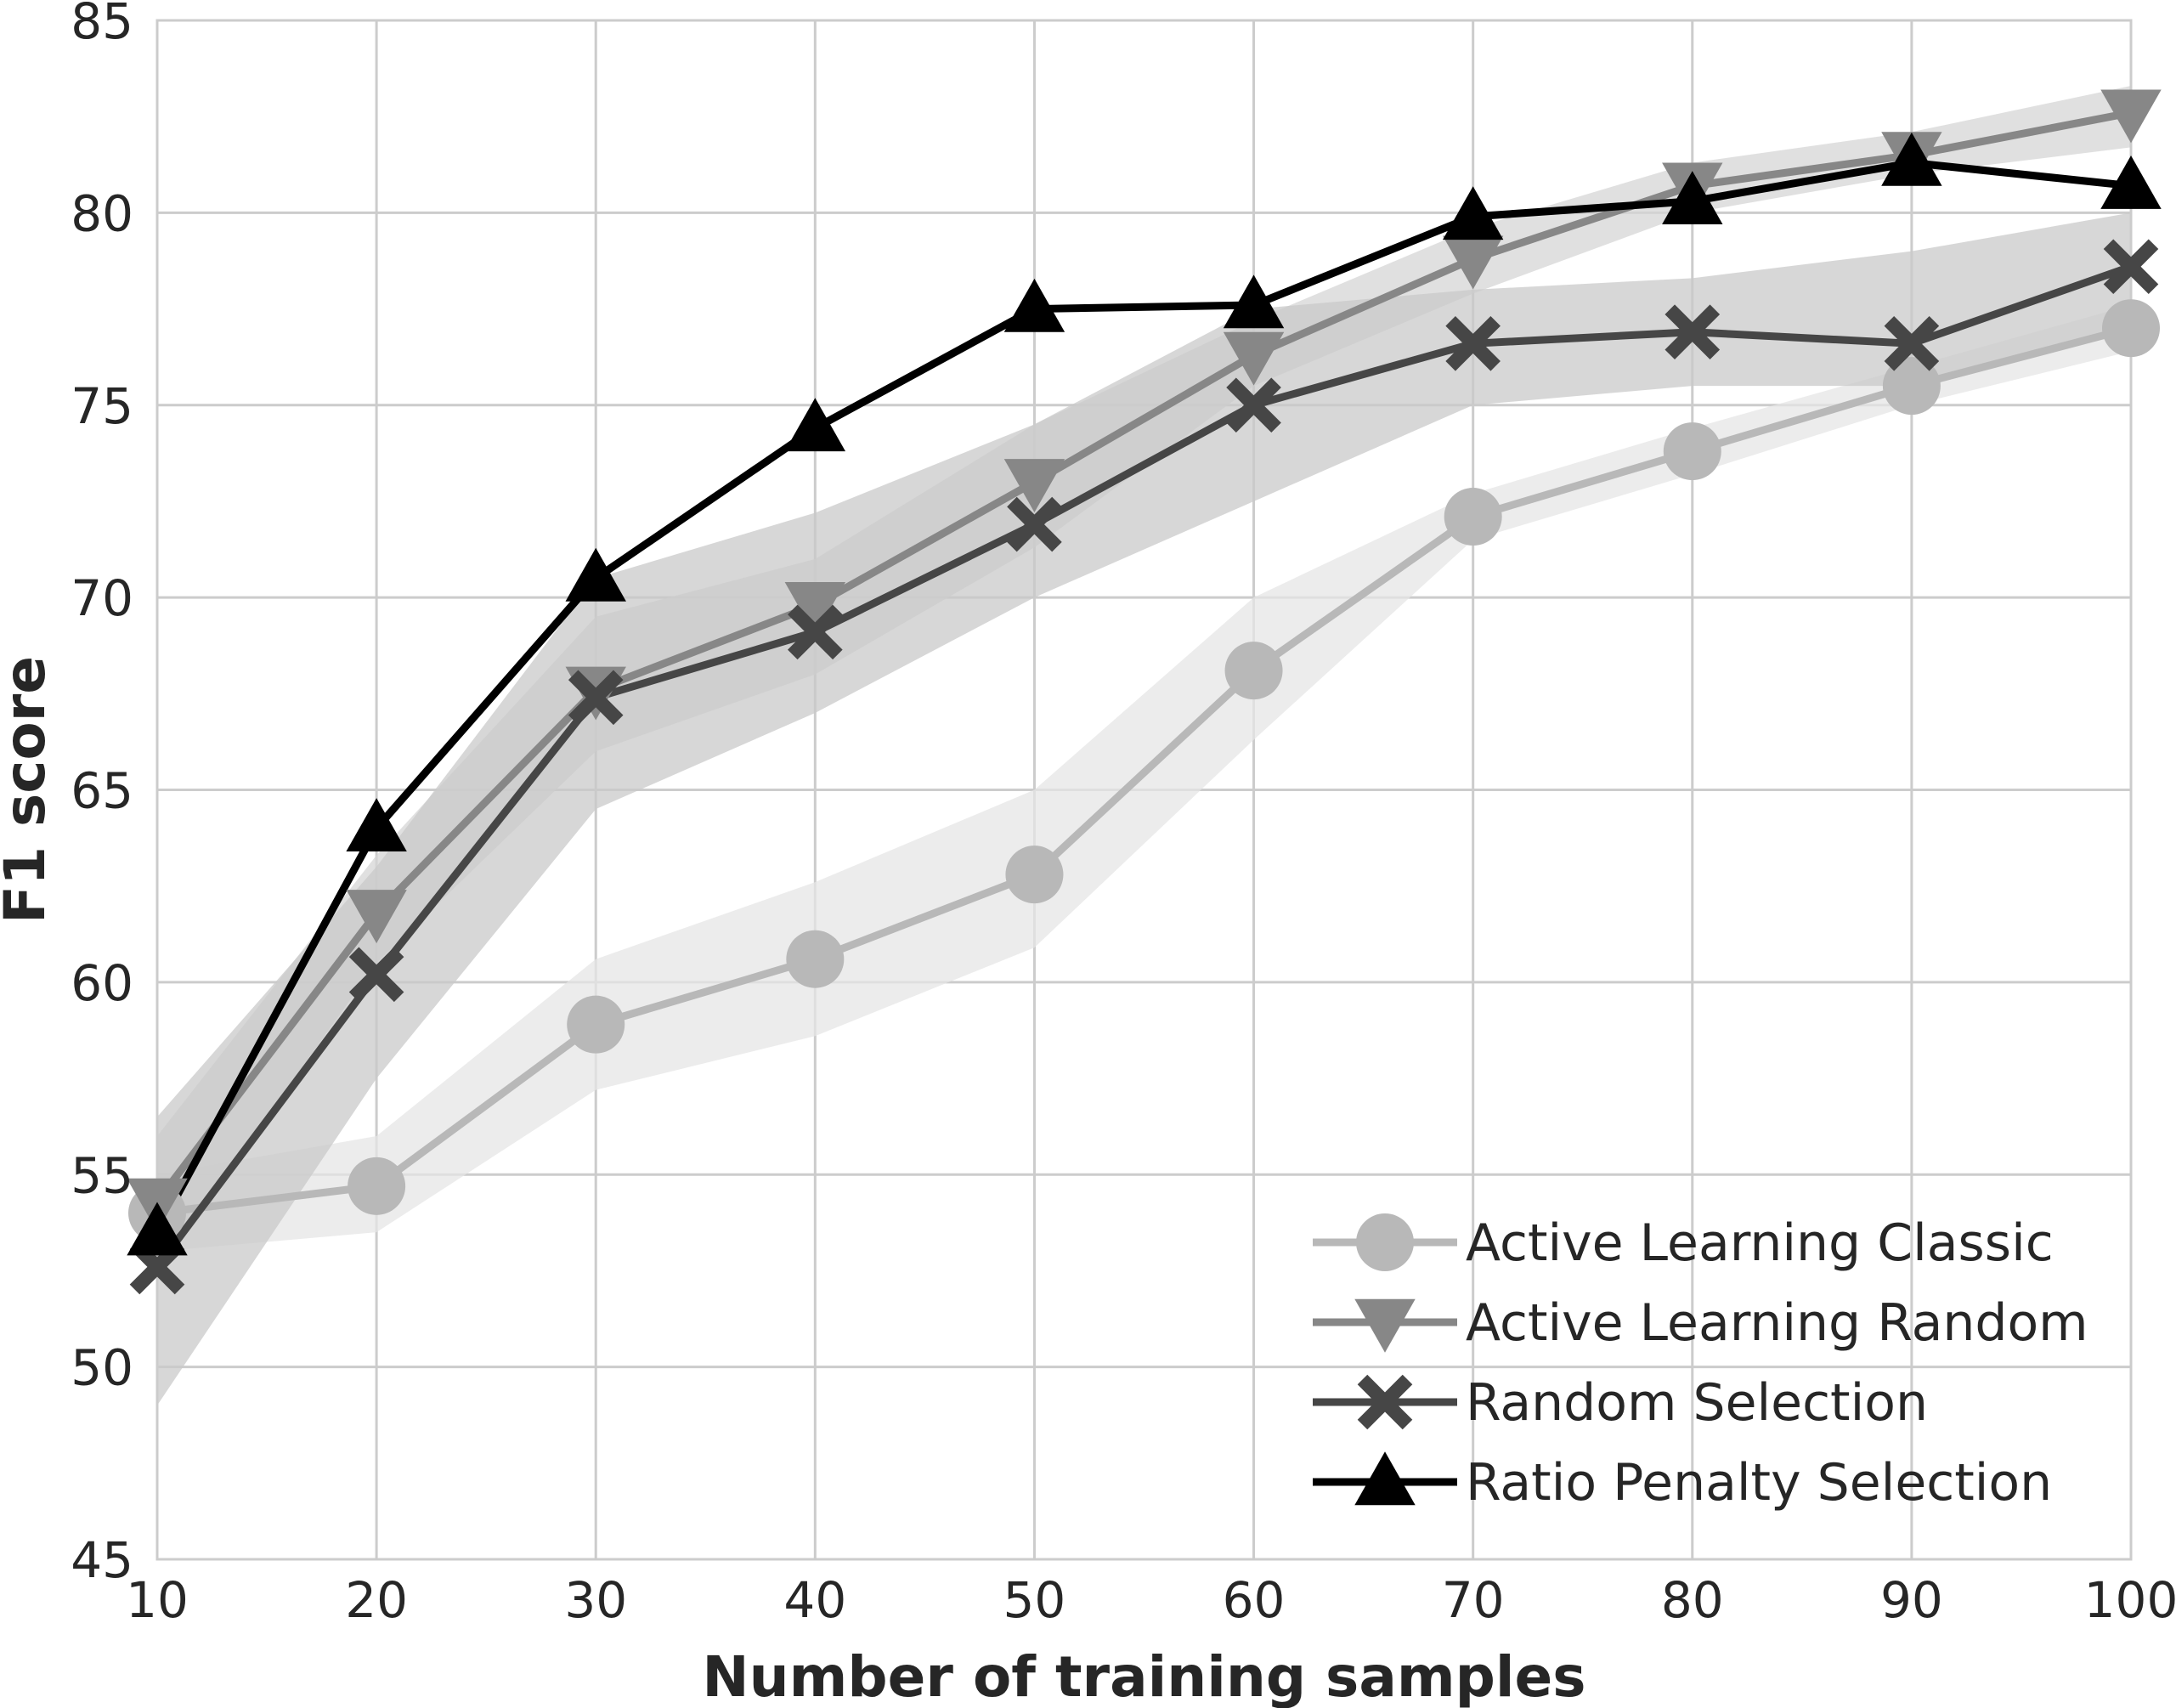 This screenshot has height=1708, width=2176. I want to click on x-tick-label: 50, so click(1034, 1600).